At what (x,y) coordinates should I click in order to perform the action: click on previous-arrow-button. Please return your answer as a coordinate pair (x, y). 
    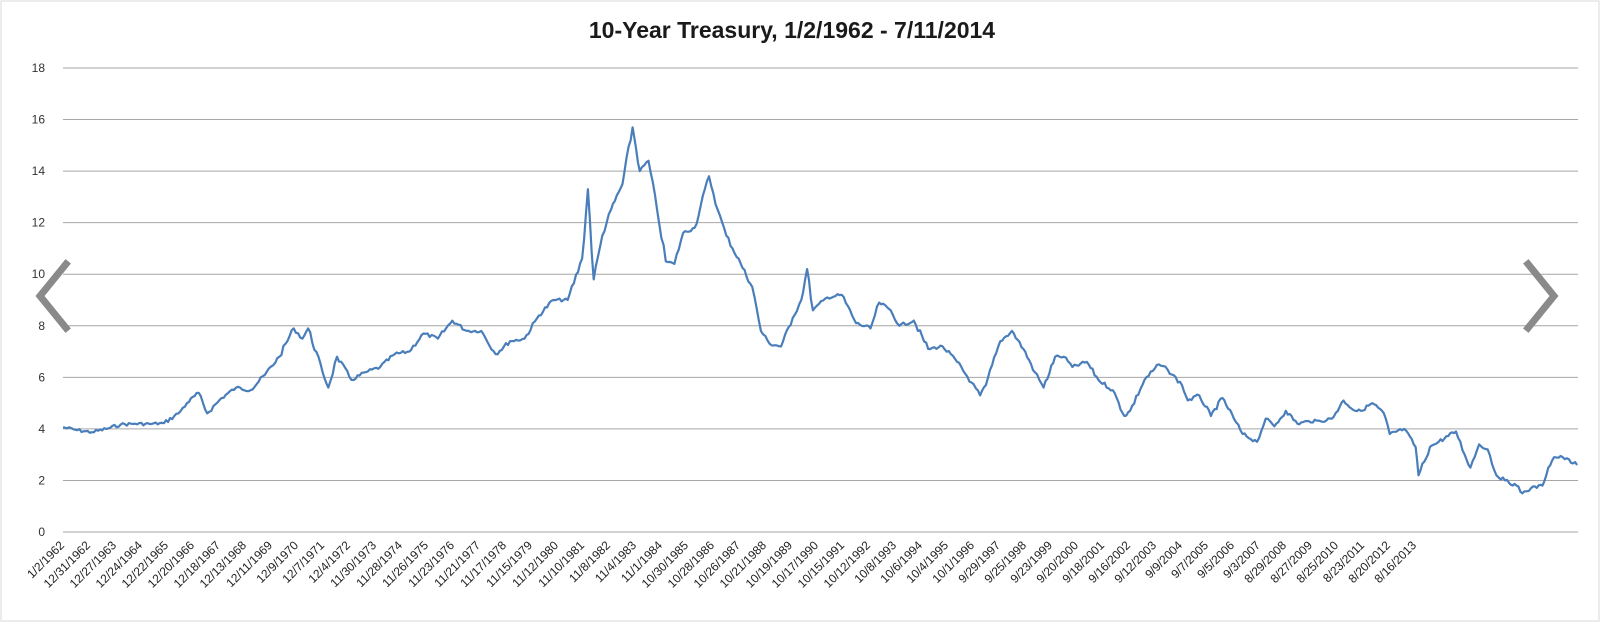
    Looking at the image, I should click on (56, 296).